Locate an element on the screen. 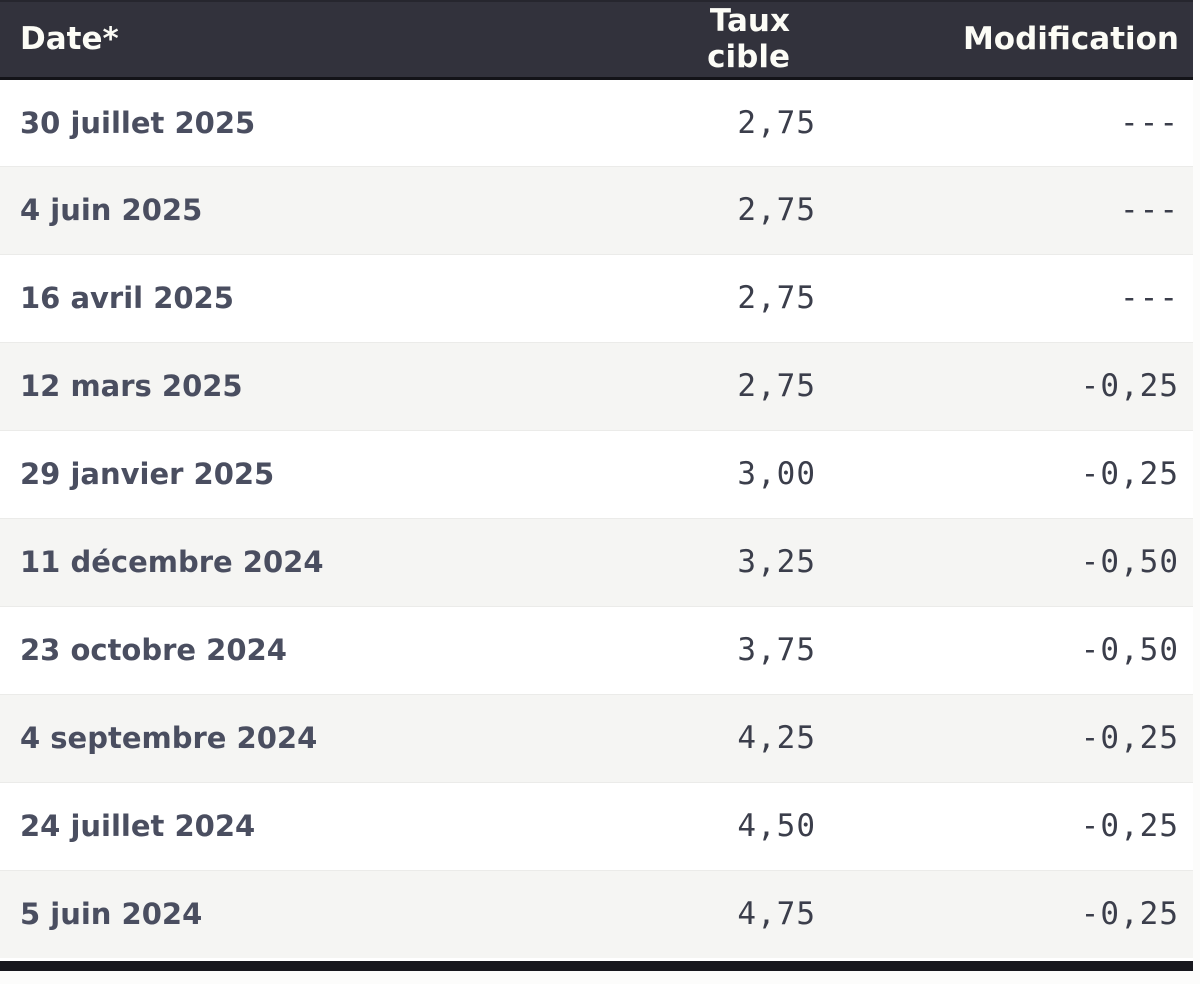 The image size is (1200, 984). cell-rate: 3,25 is located at coordinates (720, 561).